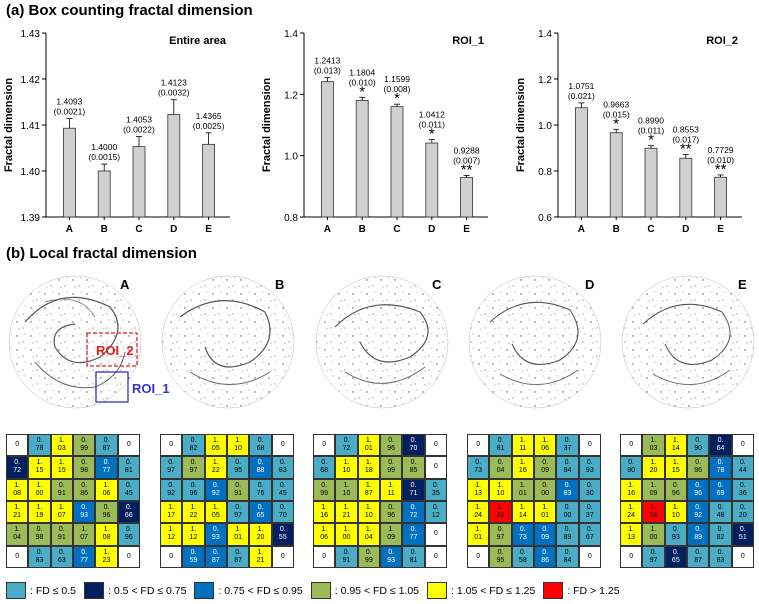  Describe the element at coordinates (653, 489) in the screenshot. I see `fd-cell: 1. 09` at that location.